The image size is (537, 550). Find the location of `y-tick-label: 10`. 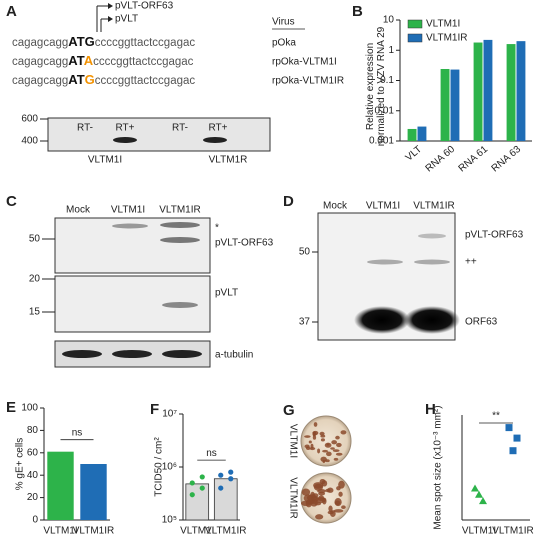

y-tick-label: 10 is located at coordinates (389, 20).